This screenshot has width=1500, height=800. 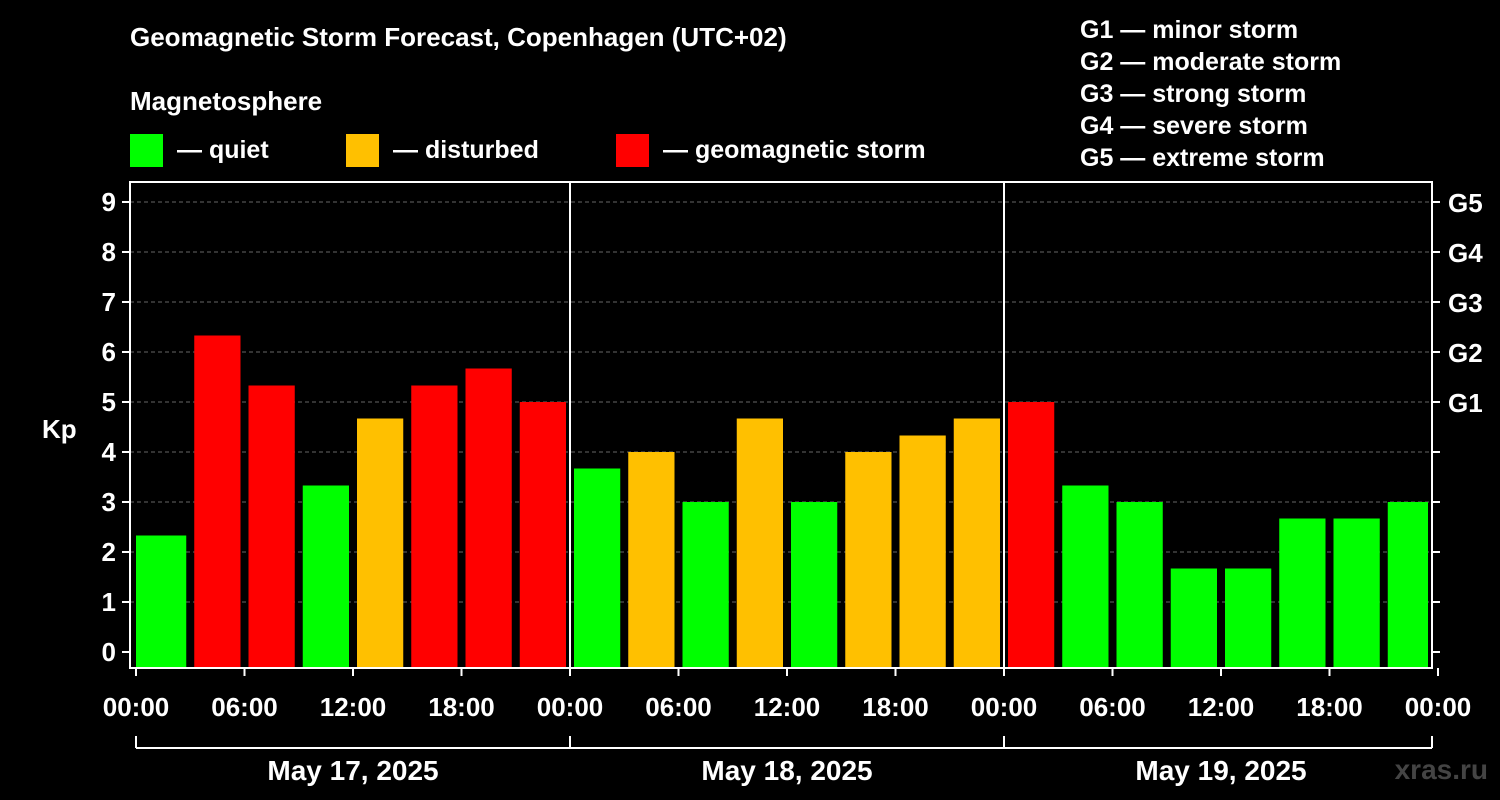 I want to click on right-axis-label-g4: G4, so click(x=1465, y=253).